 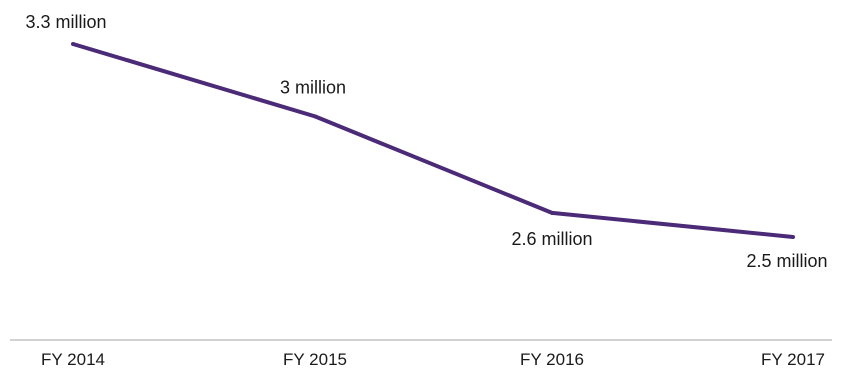 What do you see at coordinates (551, 239) in the screenshot?
I see `data-label: 2.6 million` at bounding box center [551, 239].